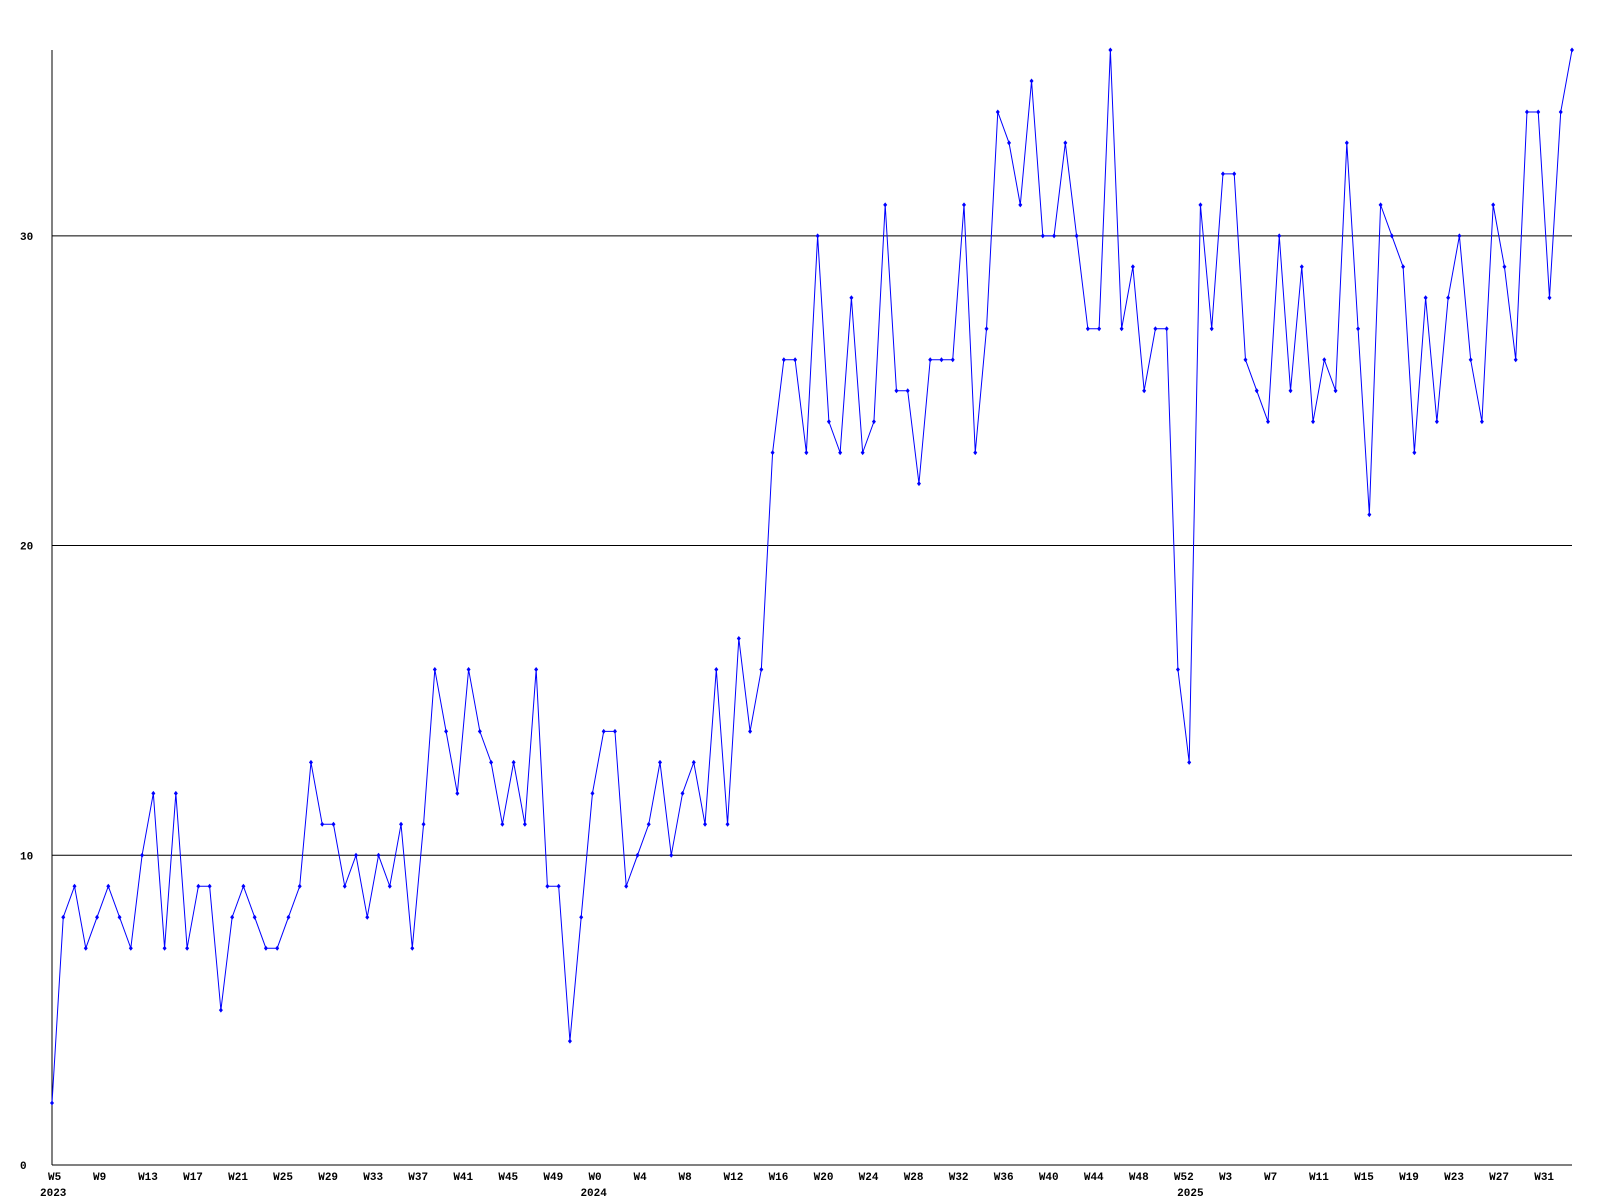  I want to click on x-tick-label: W32, so click(959, 1178).